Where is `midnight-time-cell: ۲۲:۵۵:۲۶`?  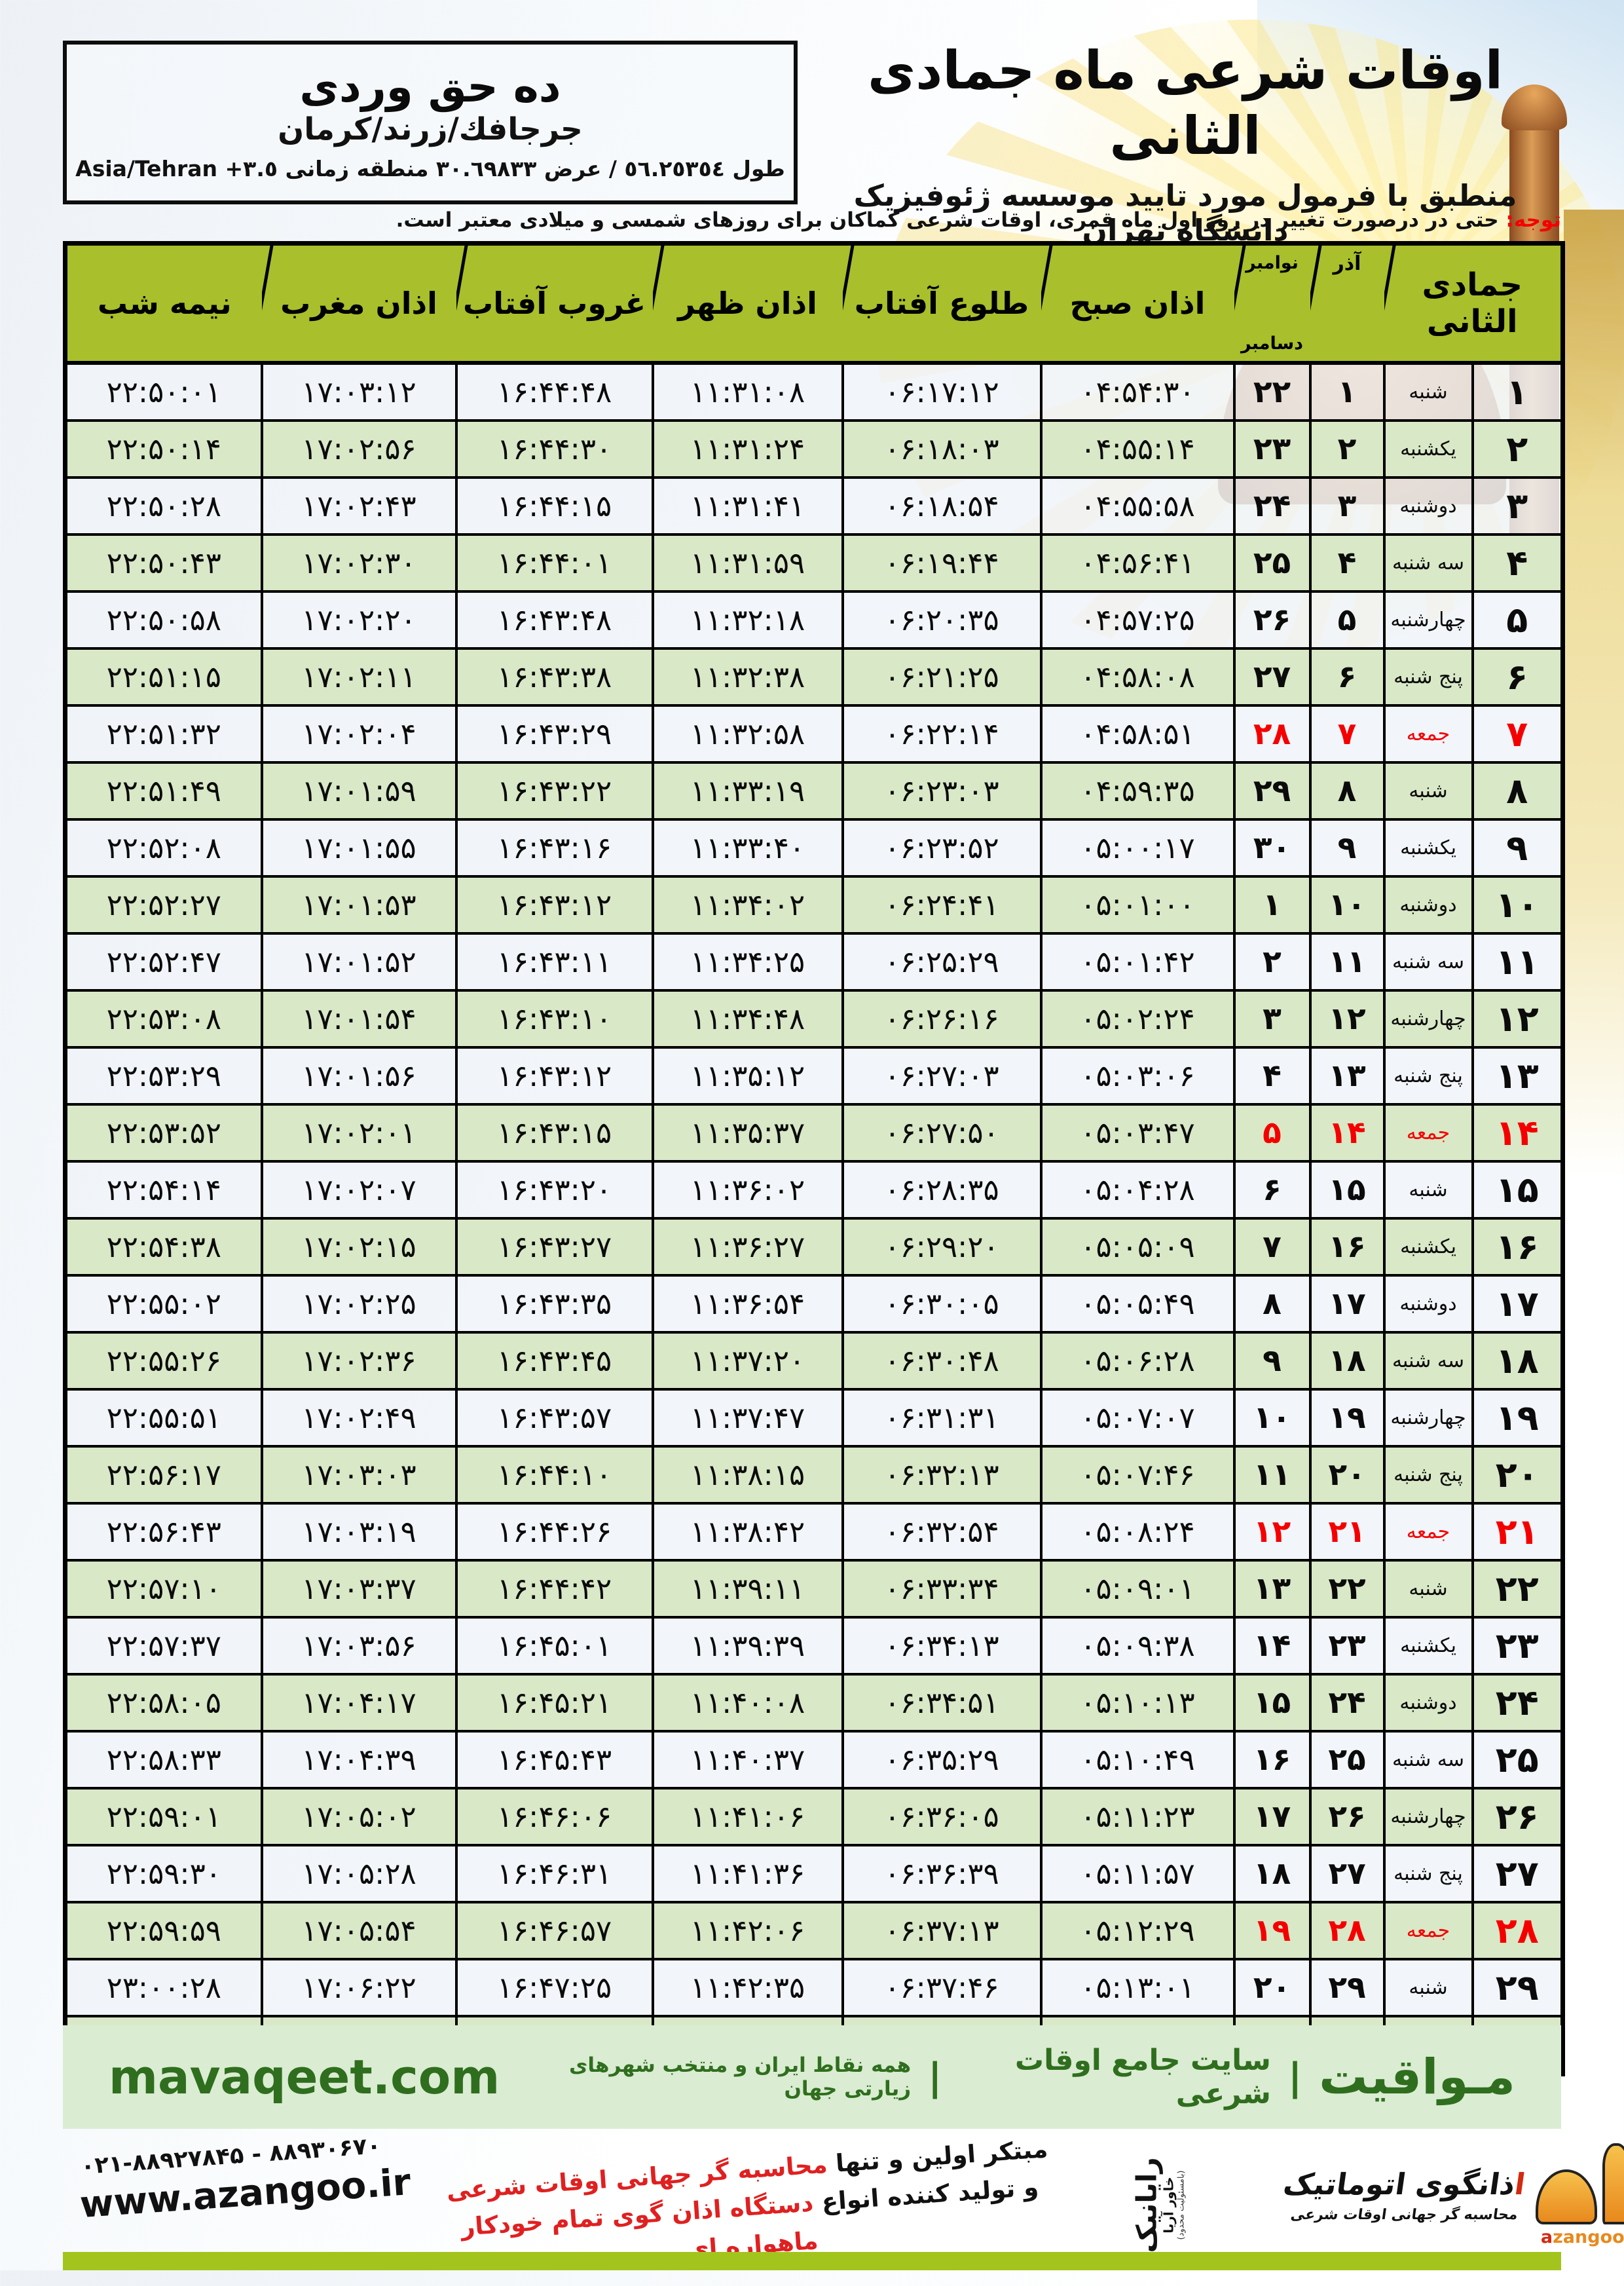 midnight-time-cell: ۲۲:۵۵:۲۶ is located at coordinates (163, 1361).